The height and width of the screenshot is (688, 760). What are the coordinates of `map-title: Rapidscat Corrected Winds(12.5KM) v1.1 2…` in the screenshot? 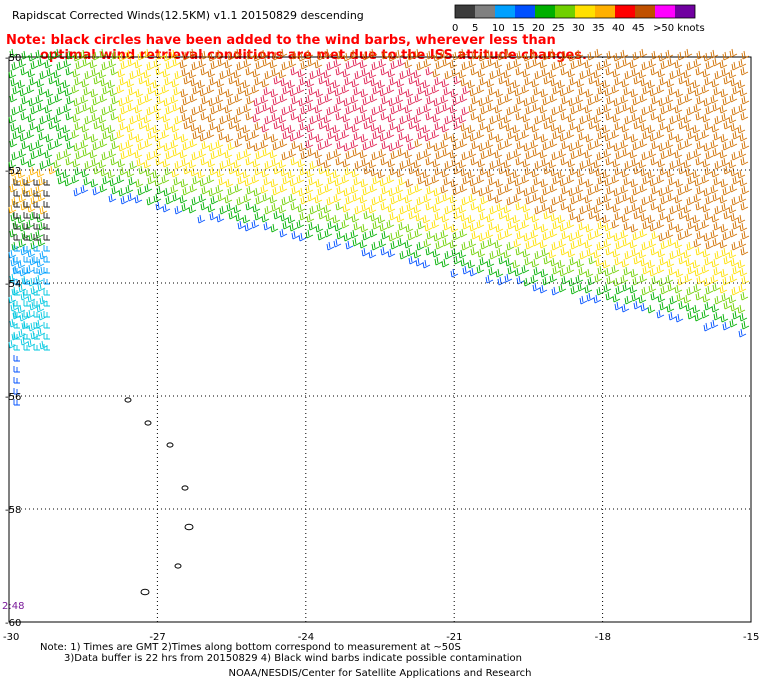 It's located at (188, 15).